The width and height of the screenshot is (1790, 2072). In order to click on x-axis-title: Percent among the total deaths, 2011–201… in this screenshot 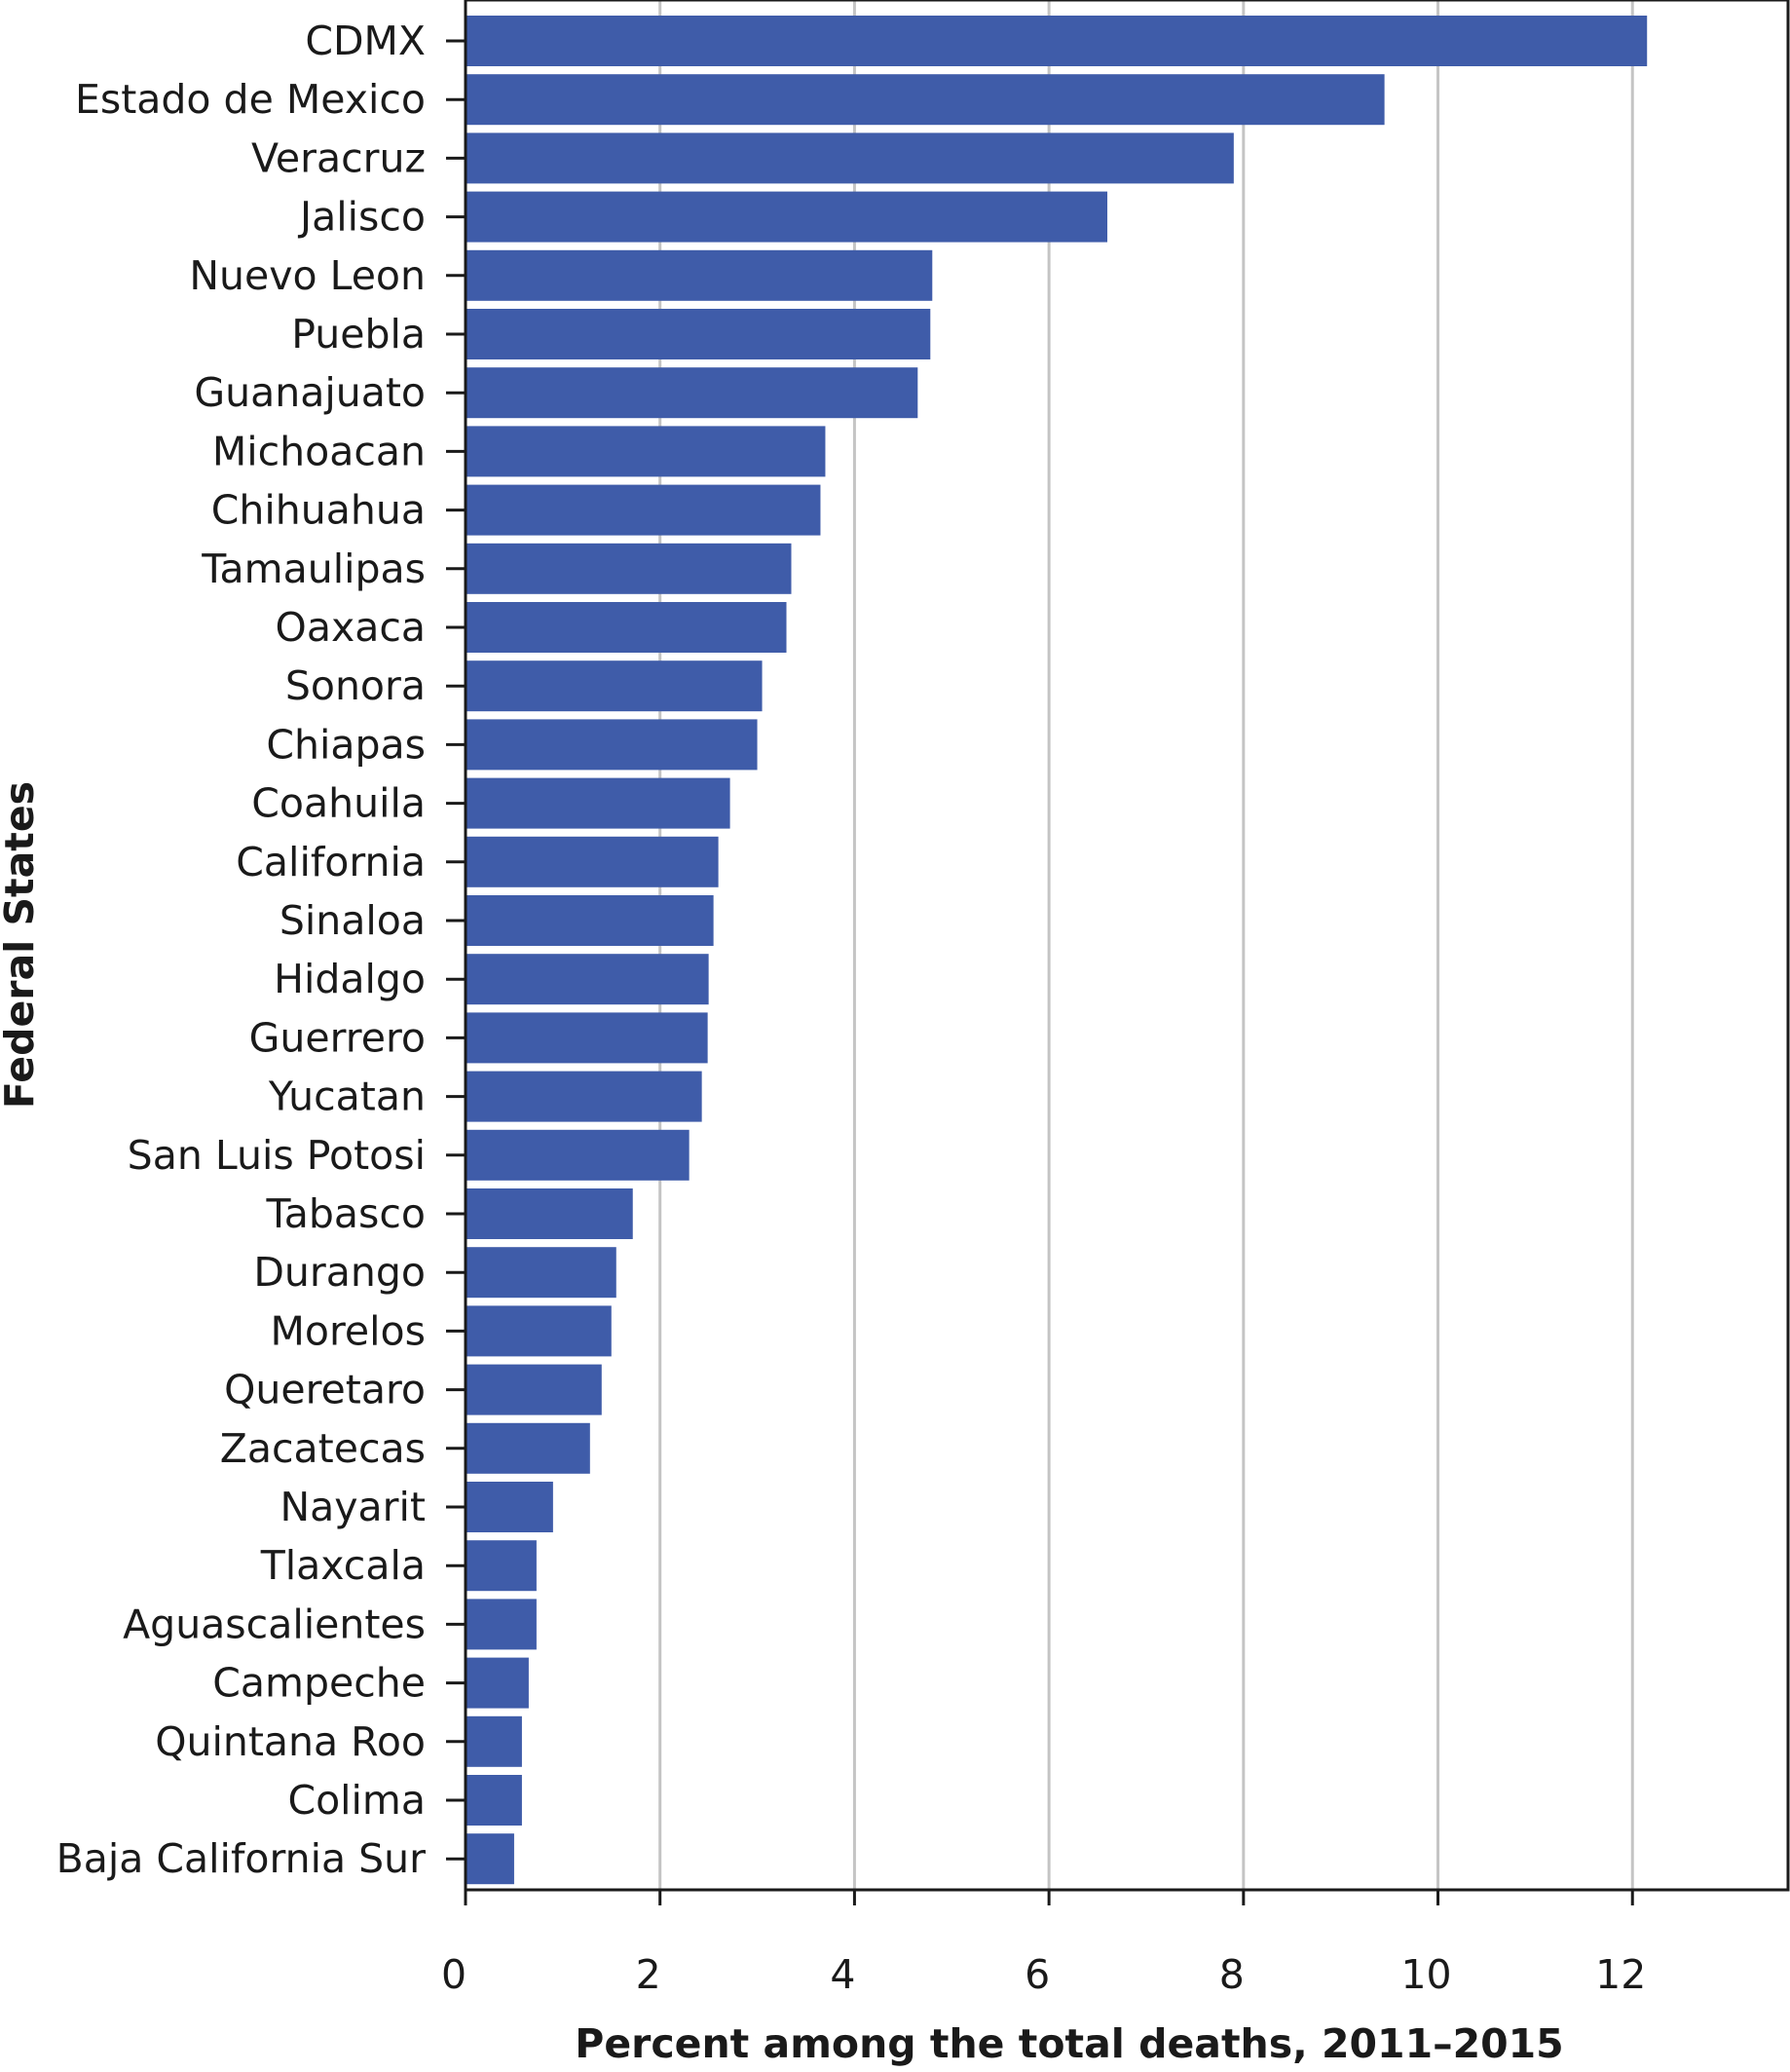, I will do `click(1069, 2044)`.